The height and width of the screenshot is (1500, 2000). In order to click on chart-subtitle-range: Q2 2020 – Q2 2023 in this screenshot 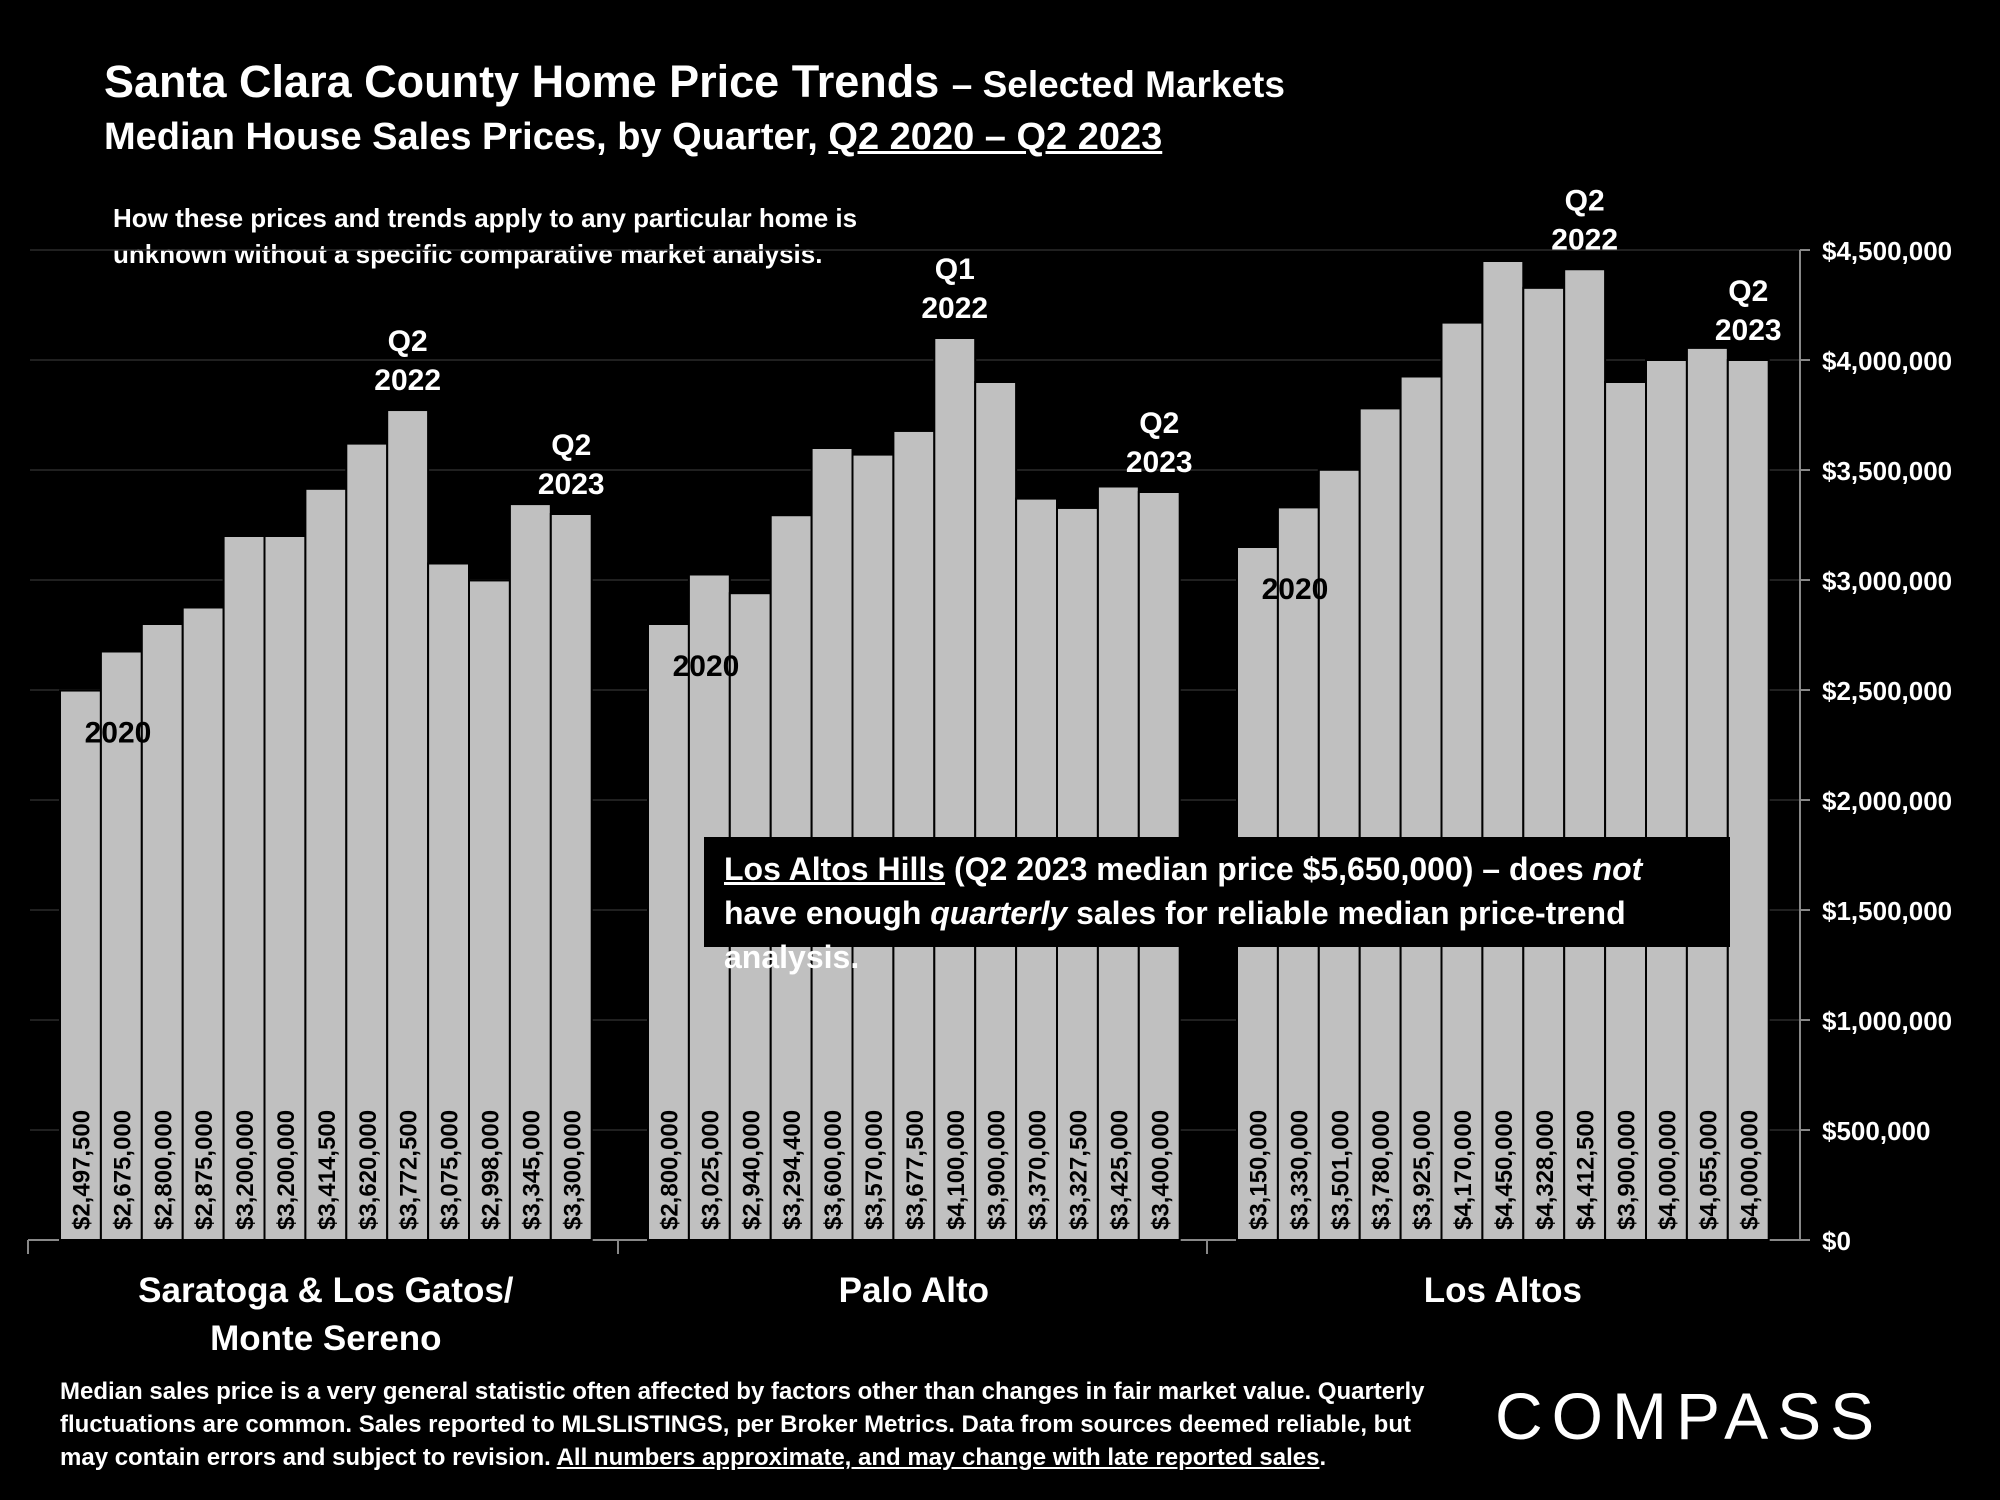, I will do `click(995, 137)`.